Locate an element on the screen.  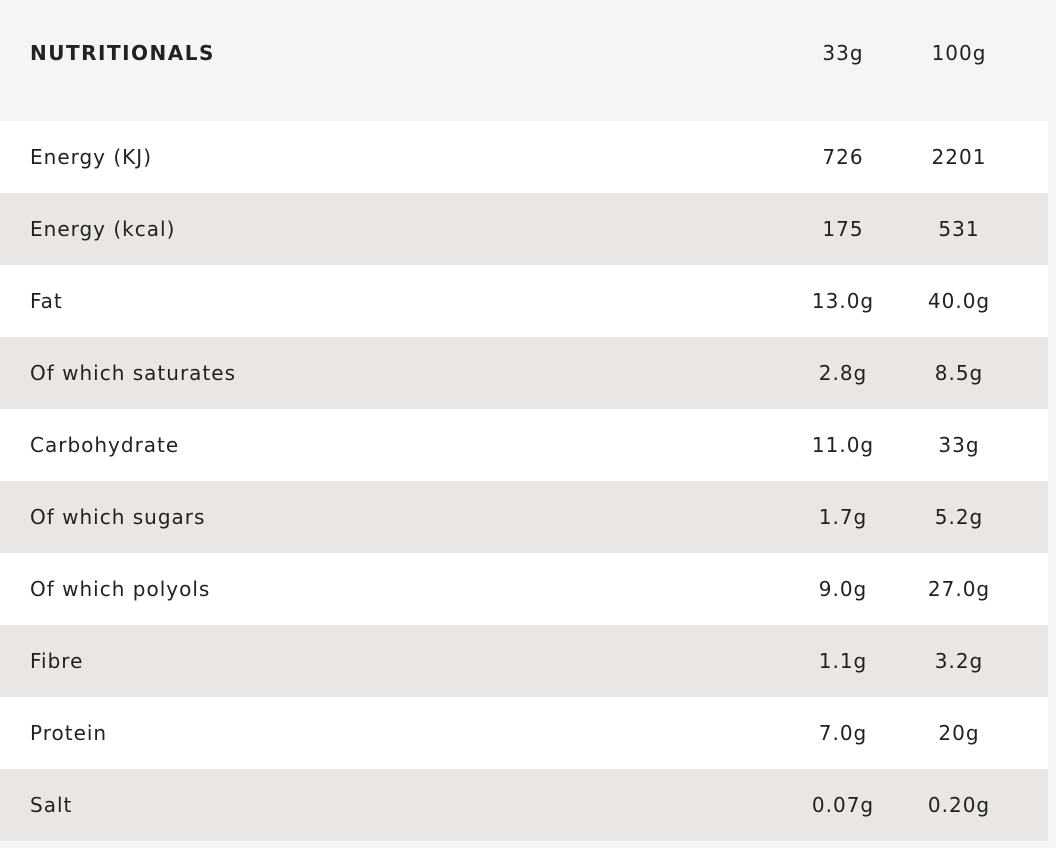
value-per-33g: 175 is located at coordinates (843, 229).